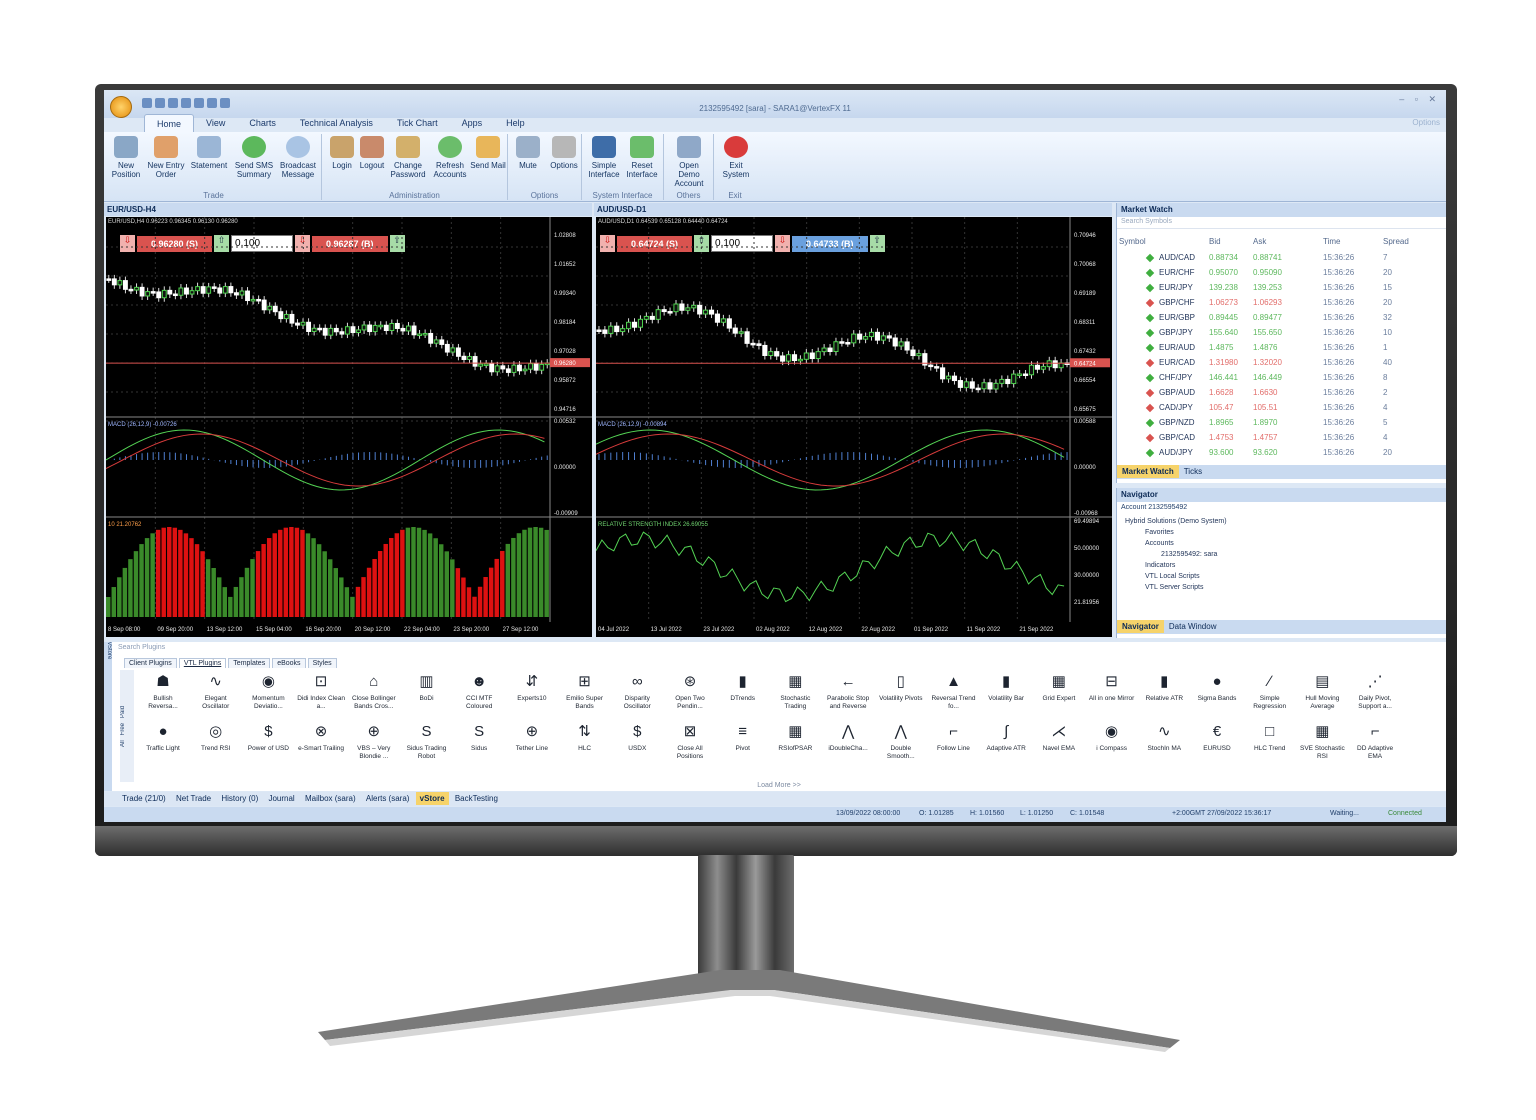 The height and width of the screenshot is (1120, 1536). I want to click on tree-item-vtl-server-scripts: VTL Server Scripts, so click(1174, 587).